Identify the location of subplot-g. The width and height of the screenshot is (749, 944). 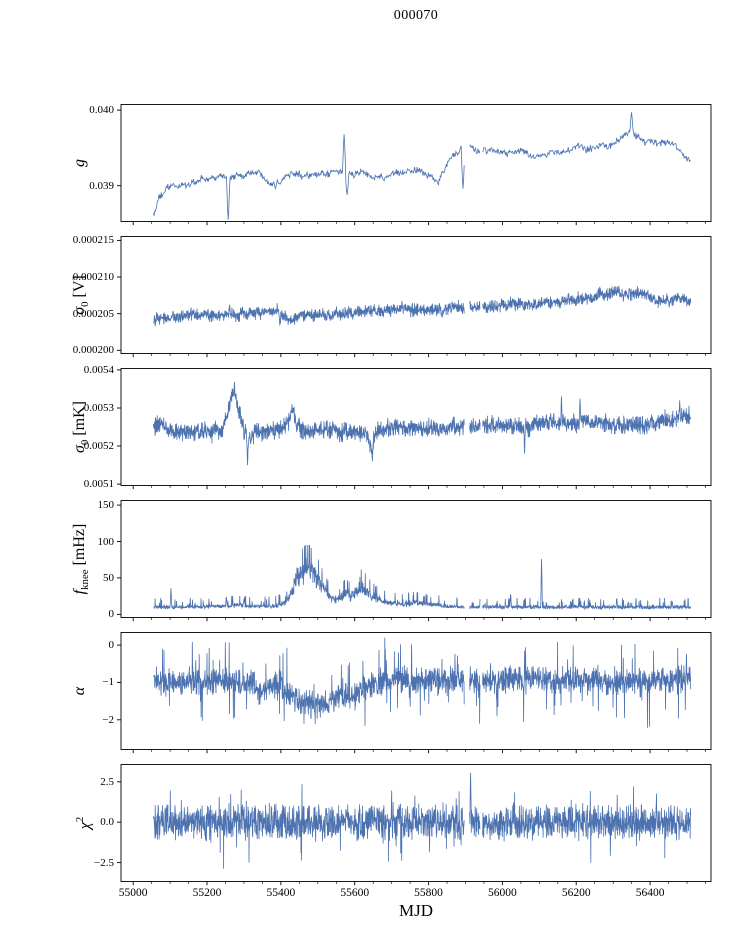
(414, 165).